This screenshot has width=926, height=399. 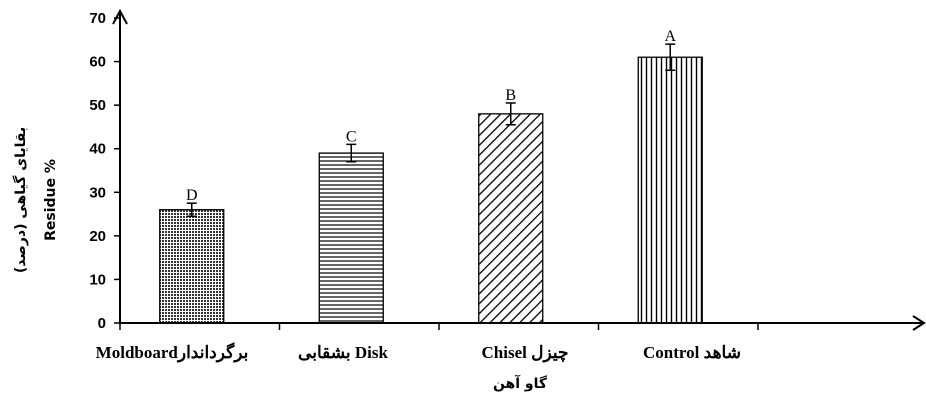 I want to click on y-tick-label: 10, so click(x=97, y=279).